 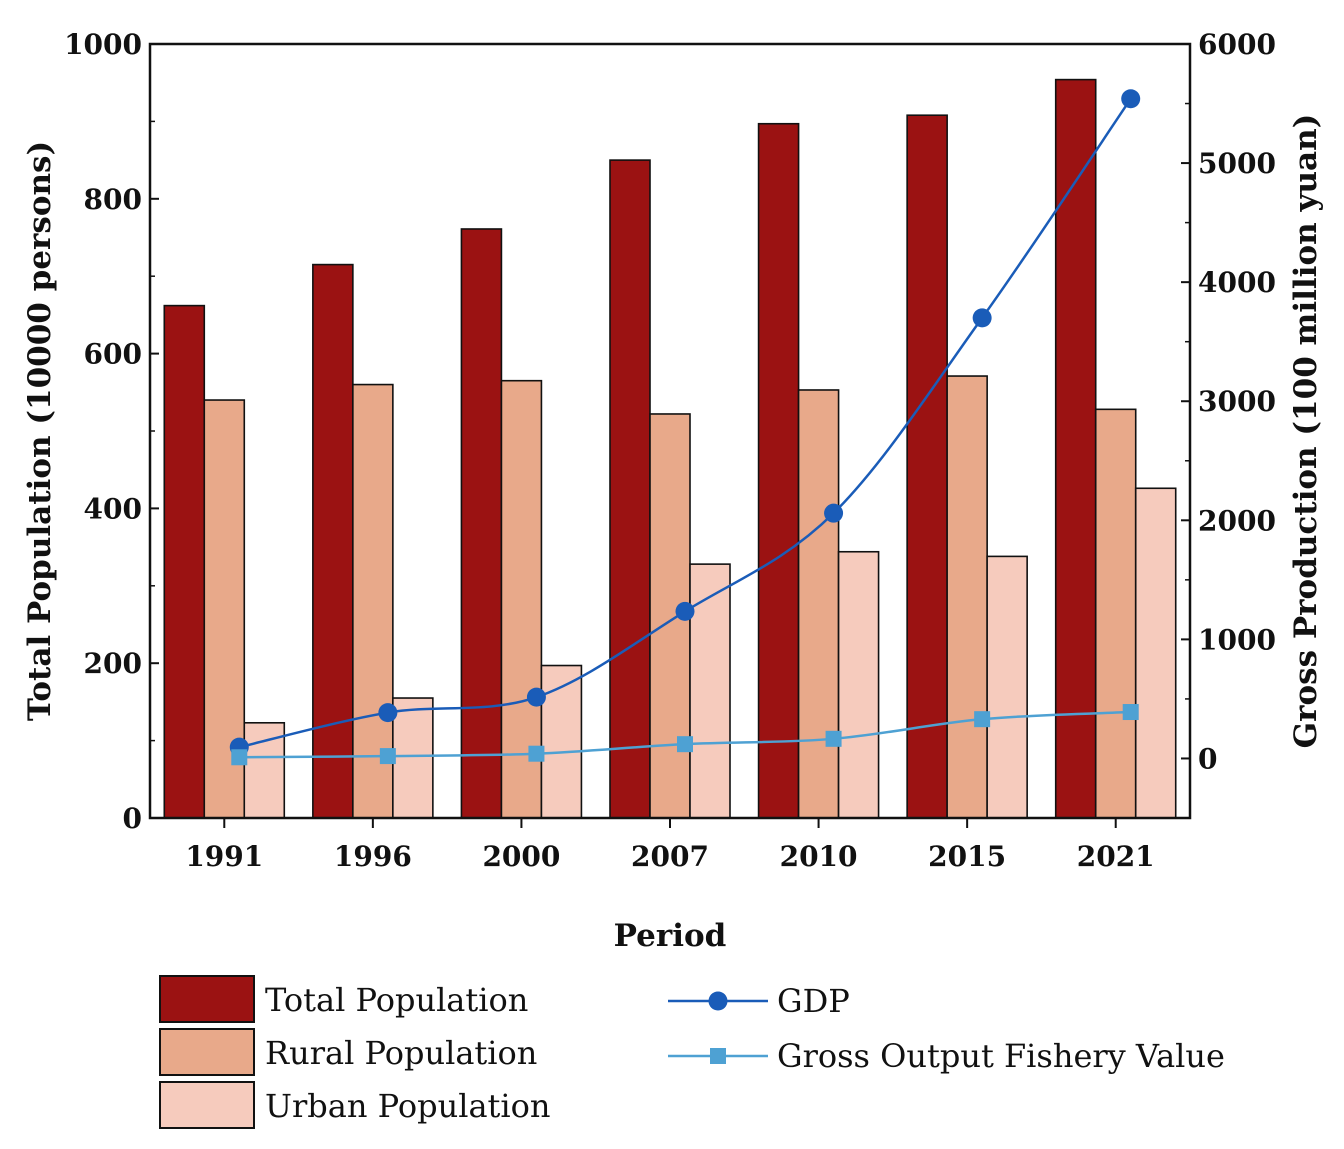 What do you see at coordinates (813, 1001) in the screenshot?
I see `legend-label-gdp: GDP` at bounding box center [813, 1001].